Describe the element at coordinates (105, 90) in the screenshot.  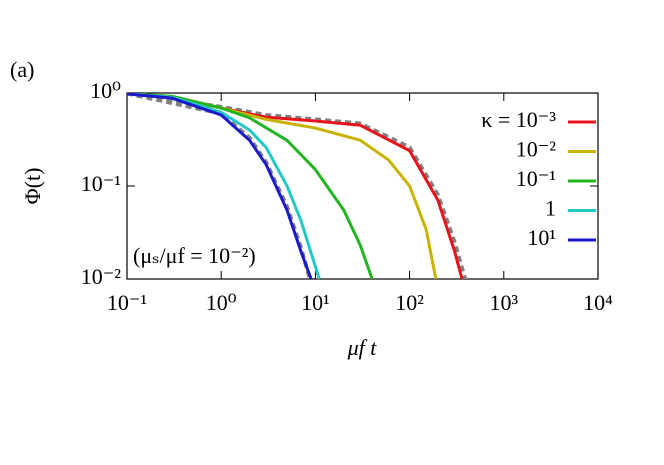
I see `y-tick-label: 10⁰` at that location.